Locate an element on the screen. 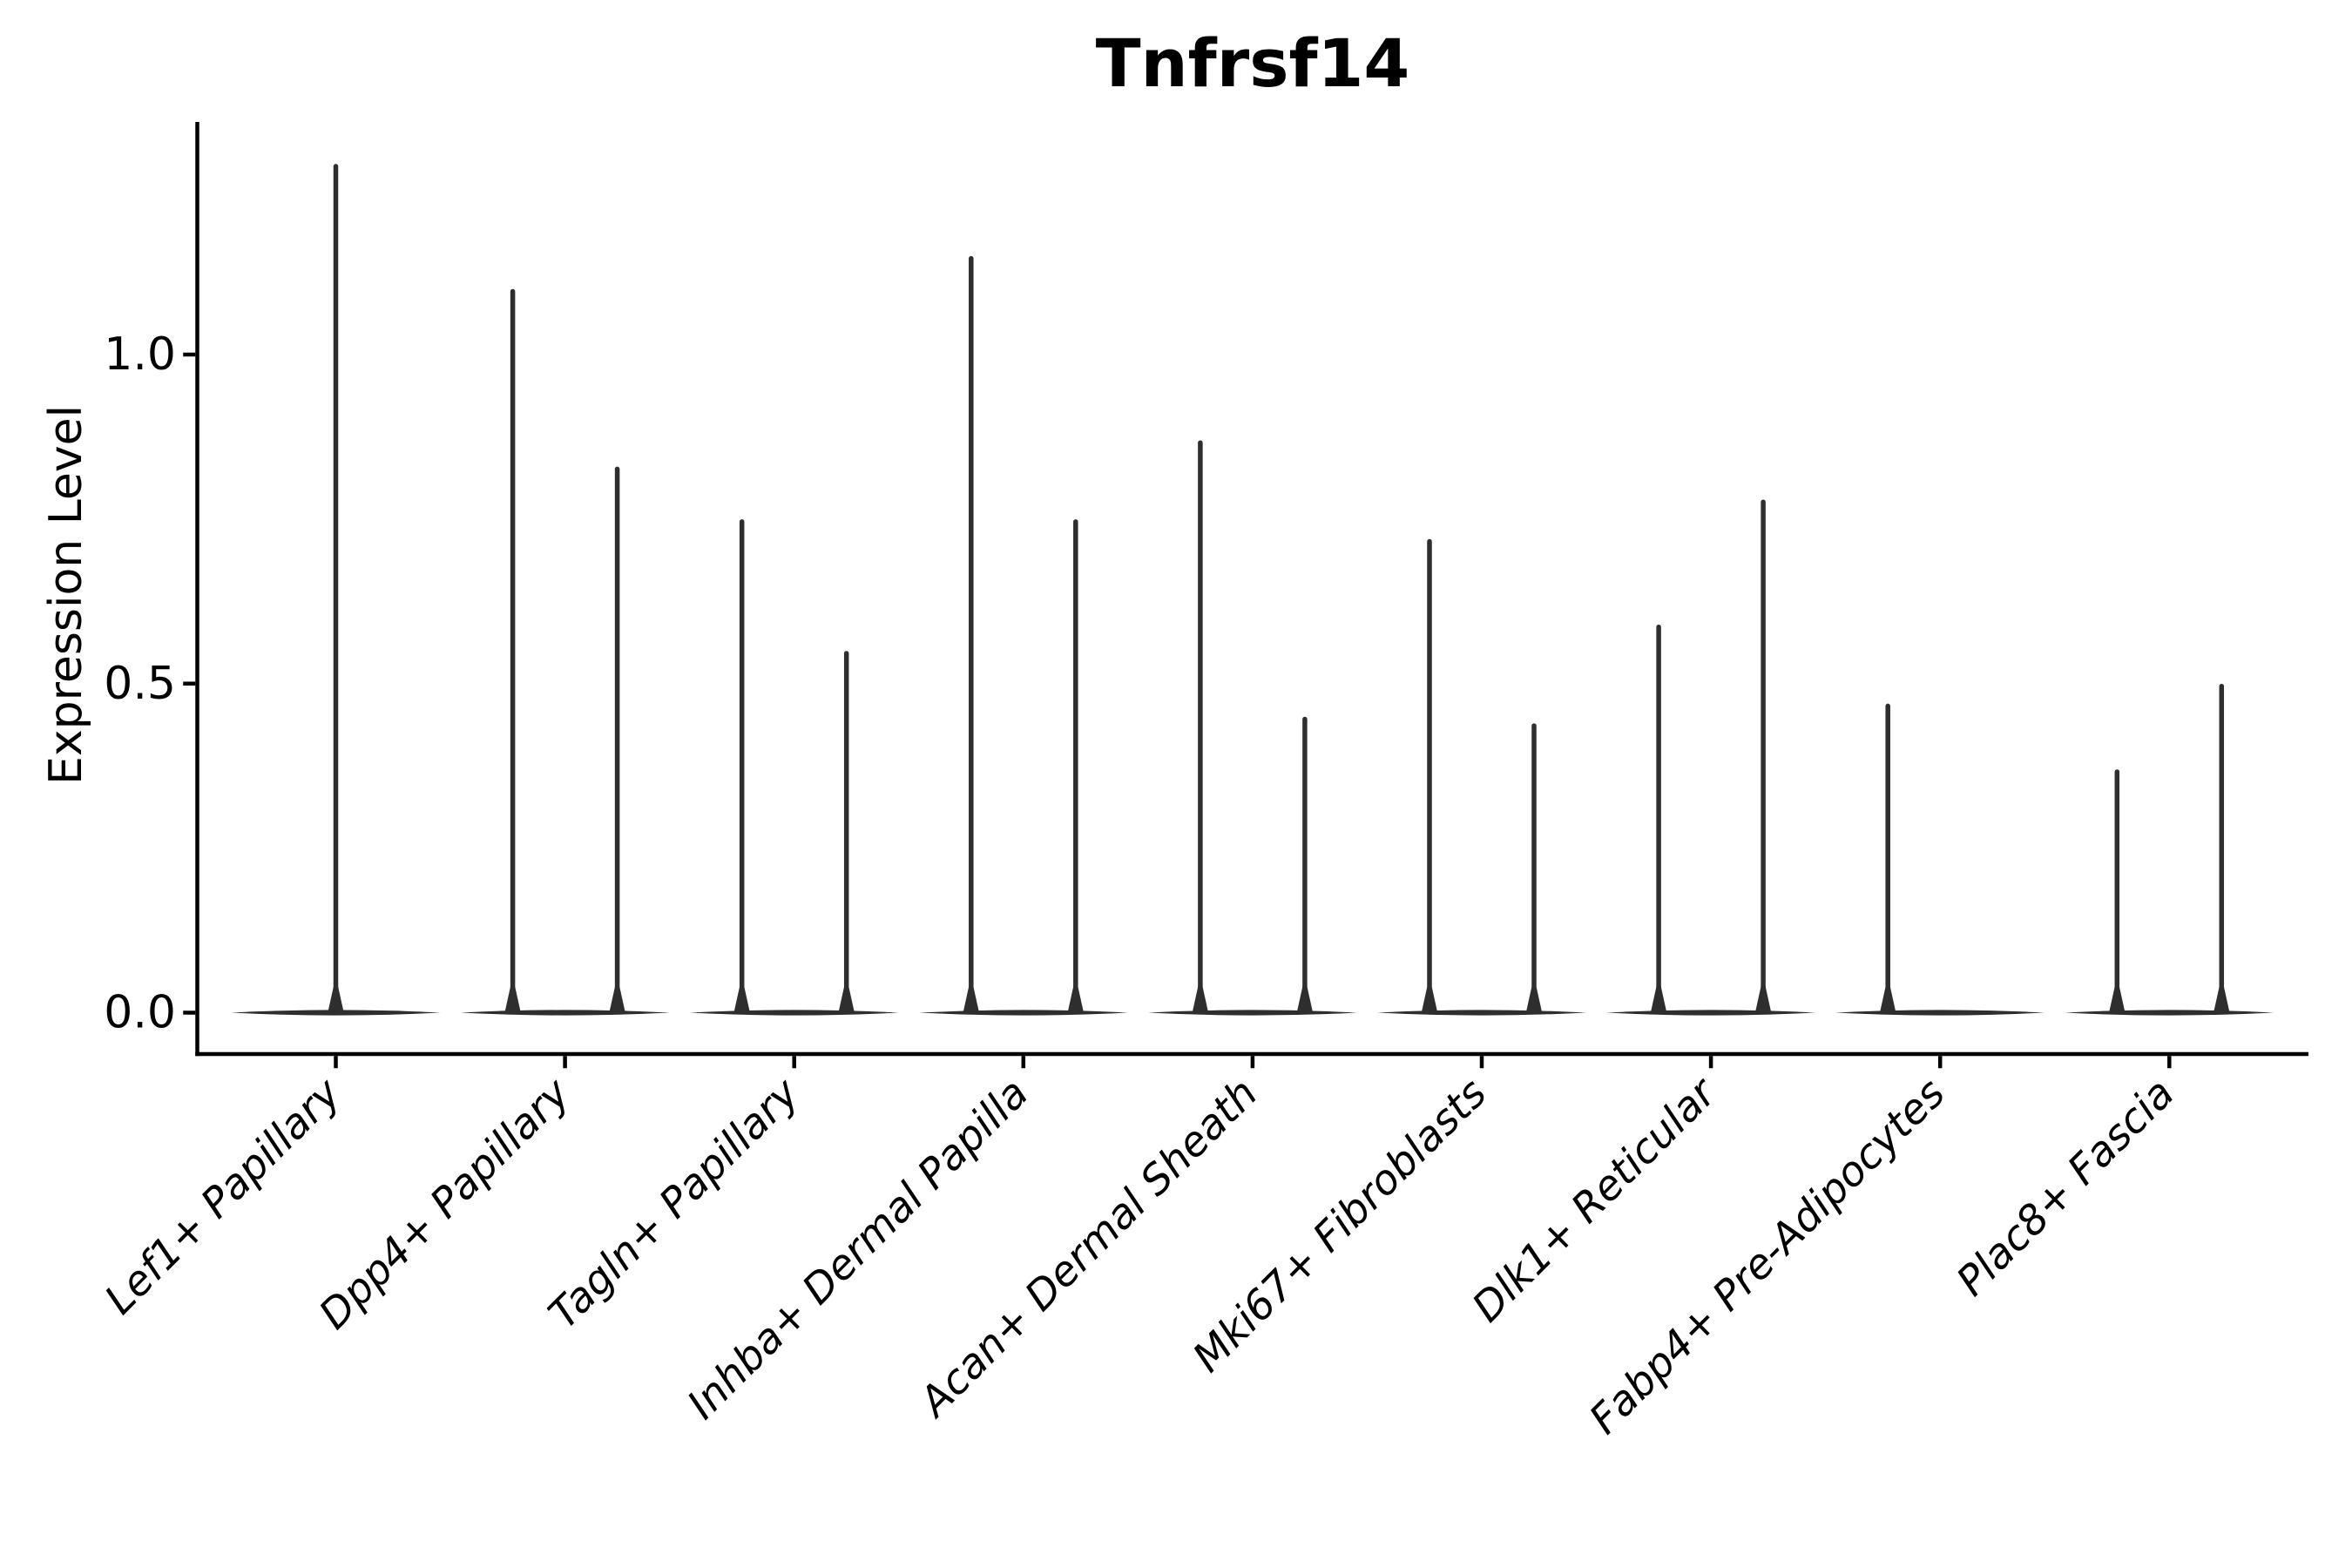 The height and width of the screenshot is (1568, 2352). y-tick-label: 0.5 is located at coordinates (140, 684).